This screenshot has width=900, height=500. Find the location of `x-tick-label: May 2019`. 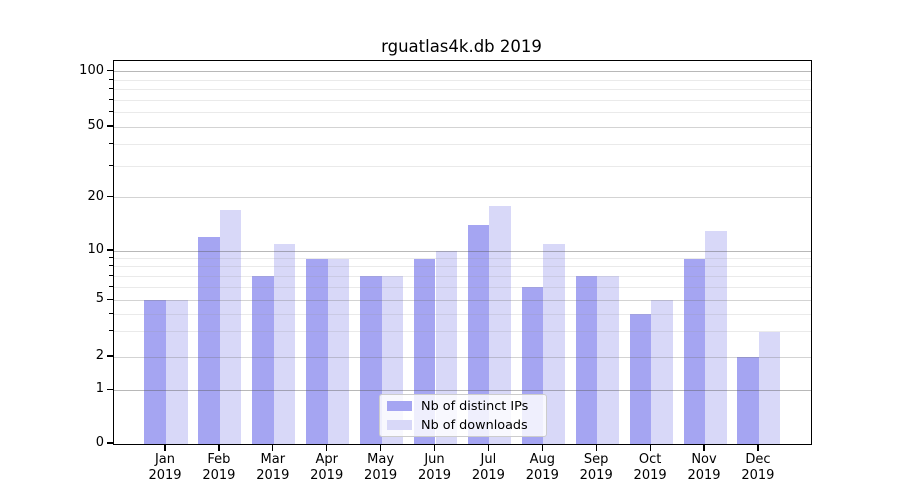

x-tick-label: May 2019 is located at coordinates (381, 467).